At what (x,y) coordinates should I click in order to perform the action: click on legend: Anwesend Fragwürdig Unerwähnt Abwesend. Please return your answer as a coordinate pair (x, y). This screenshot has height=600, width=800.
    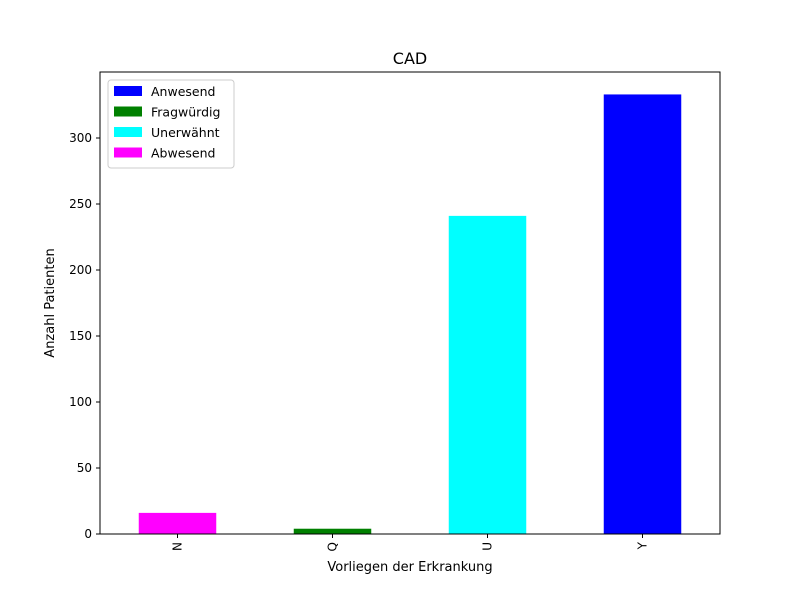
    Looking at the image, I should click on (171, 124).